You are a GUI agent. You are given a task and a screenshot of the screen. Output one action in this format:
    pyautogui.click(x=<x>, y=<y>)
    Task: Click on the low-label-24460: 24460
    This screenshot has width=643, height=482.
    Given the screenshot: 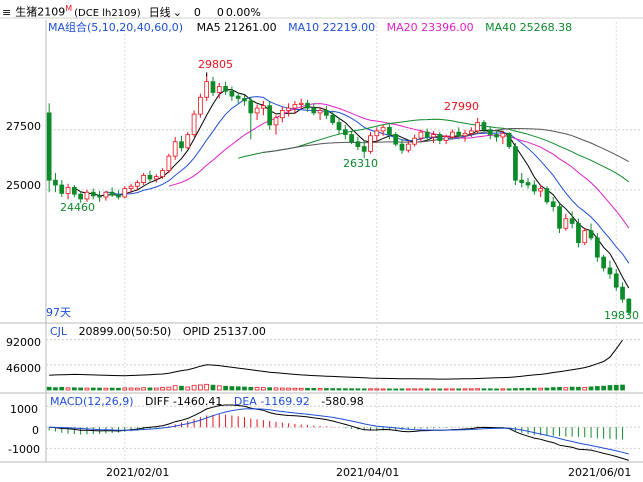 What is the action you would take?
    pyautogui.click(x=77, y=207)
    